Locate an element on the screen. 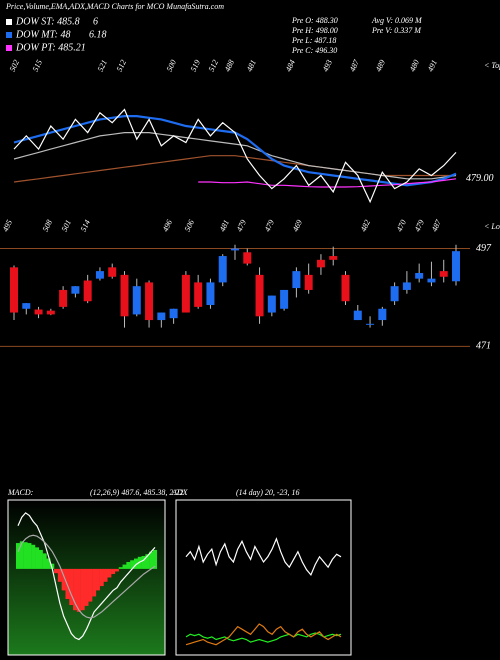 This screenshot has height=660, width=500. legend-value: 6 is located at coordinates (95, 21).